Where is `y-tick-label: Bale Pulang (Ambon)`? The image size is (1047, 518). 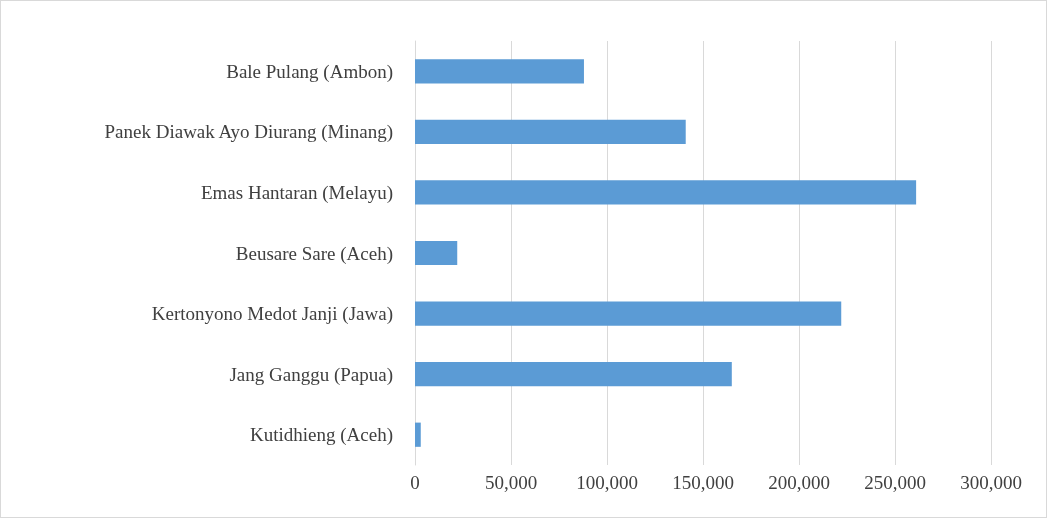
y-tick-label: Bale Pulang (Ambon) is located at coordinates (309, 71).